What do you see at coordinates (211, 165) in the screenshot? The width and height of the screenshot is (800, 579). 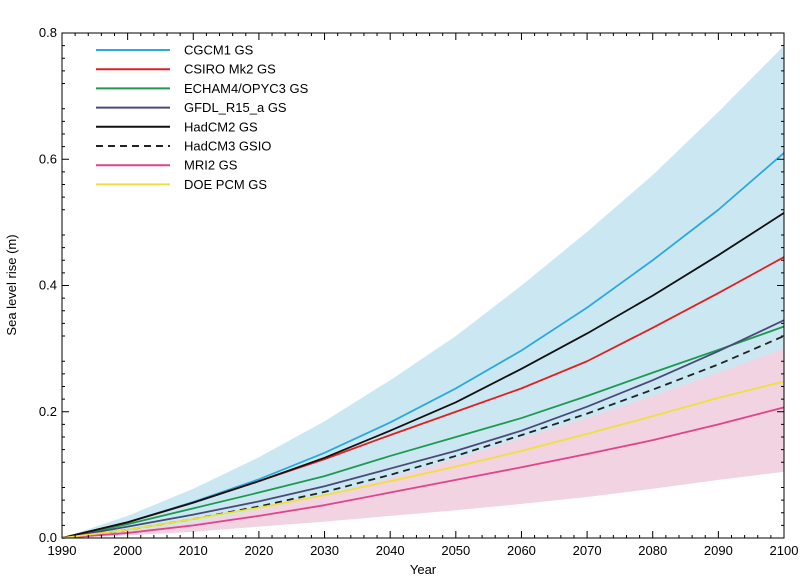 I see `legend-label-7: MRI2 GS` at bounding box center [211, 165].